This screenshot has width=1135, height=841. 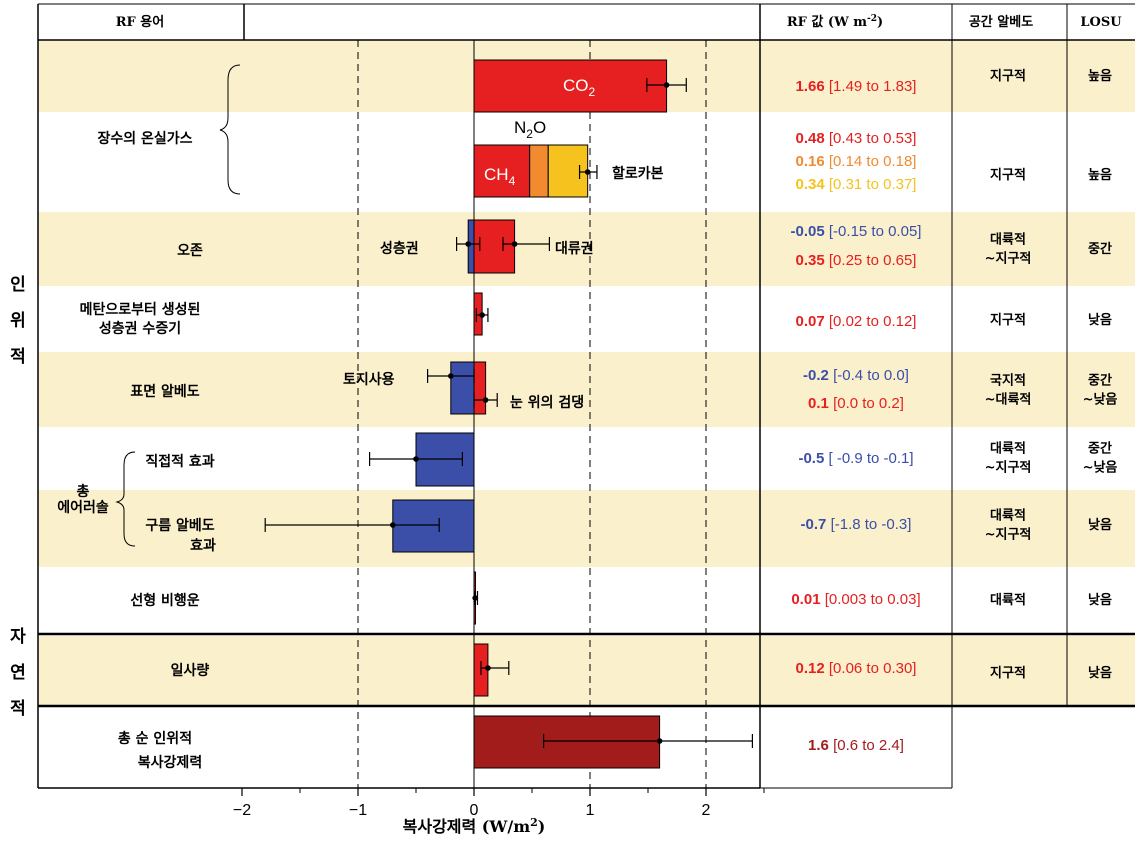 I want to click on row-label-cloud-2: 효과, so click(x=203, y=546).